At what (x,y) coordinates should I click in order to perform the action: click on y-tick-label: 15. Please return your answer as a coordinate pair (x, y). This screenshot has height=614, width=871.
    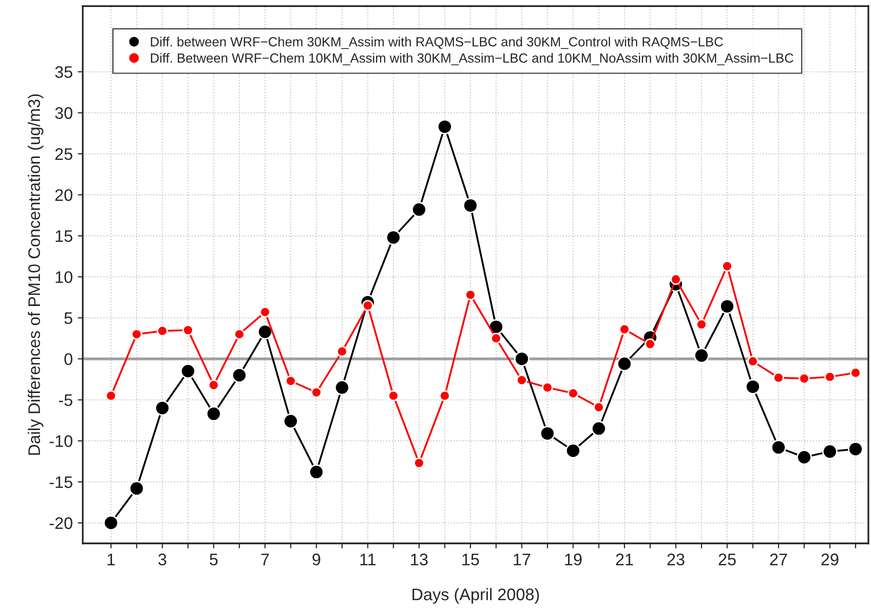
    Looking at the image, I should click on (64, 236).